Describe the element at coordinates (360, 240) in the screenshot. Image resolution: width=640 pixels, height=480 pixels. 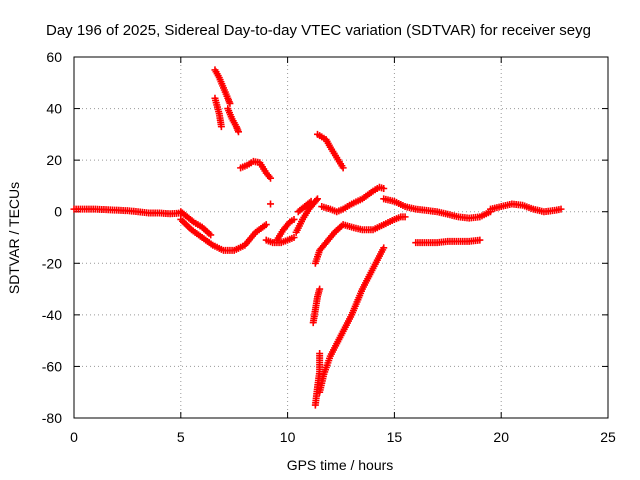
I see `series-arc-neg10` at that location.